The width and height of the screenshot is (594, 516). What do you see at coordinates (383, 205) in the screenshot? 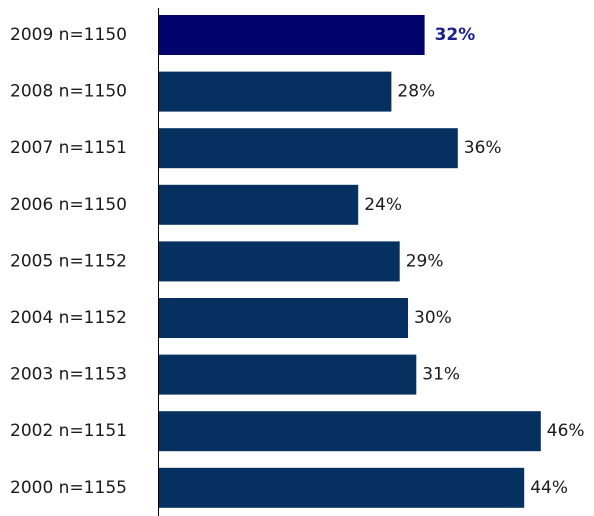
I see `value-label-3: 24%` at bounding box center [383, 205].